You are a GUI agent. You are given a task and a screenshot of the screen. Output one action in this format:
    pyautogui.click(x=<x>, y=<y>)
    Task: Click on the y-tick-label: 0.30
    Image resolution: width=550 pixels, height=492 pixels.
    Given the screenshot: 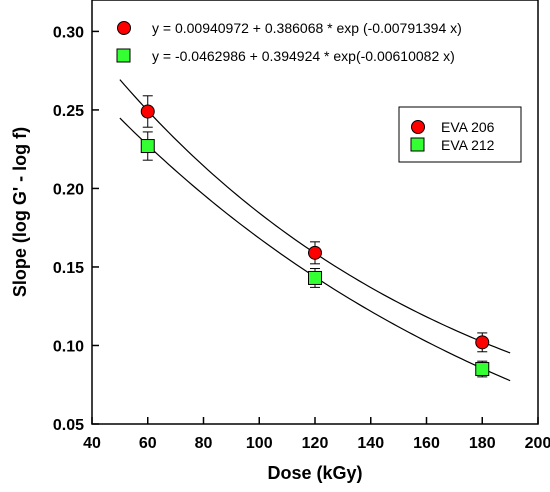 What is the action you would take?
    pyautogui.click(x=68, y=32)
    